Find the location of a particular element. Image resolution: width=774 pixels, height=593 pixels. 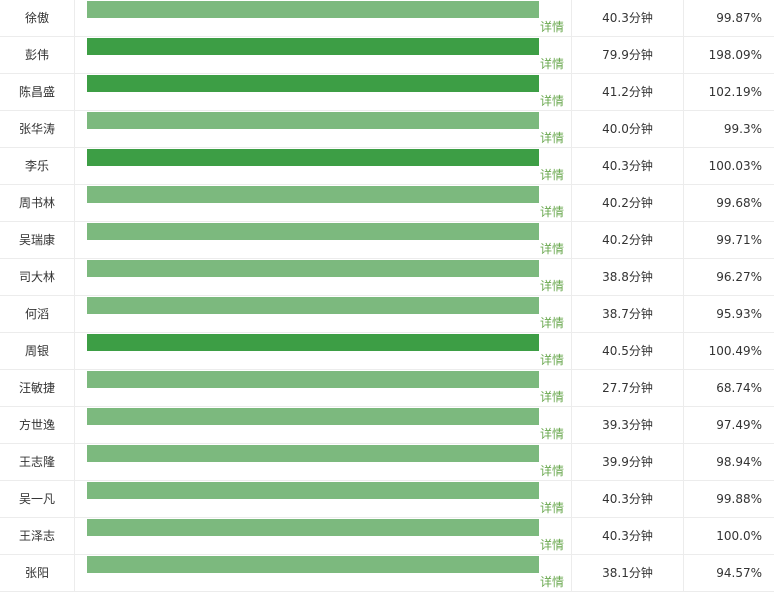

duration-value: 79.9分钟 is located at coordinates (628, 55).